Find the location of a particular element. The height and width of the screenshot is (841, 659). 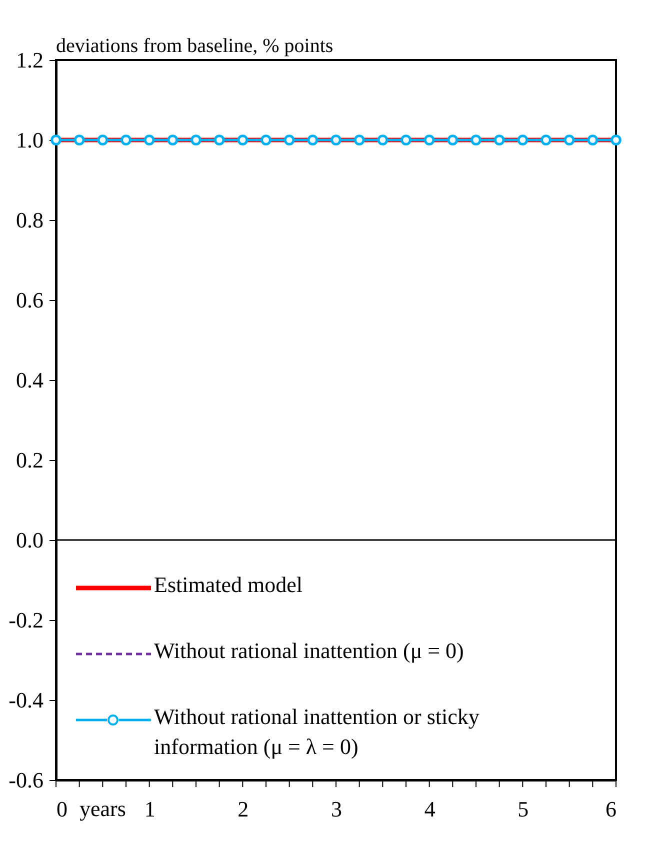

legend-label: Without rational inattention (μ = 0) is located at coordinates (309, 650).